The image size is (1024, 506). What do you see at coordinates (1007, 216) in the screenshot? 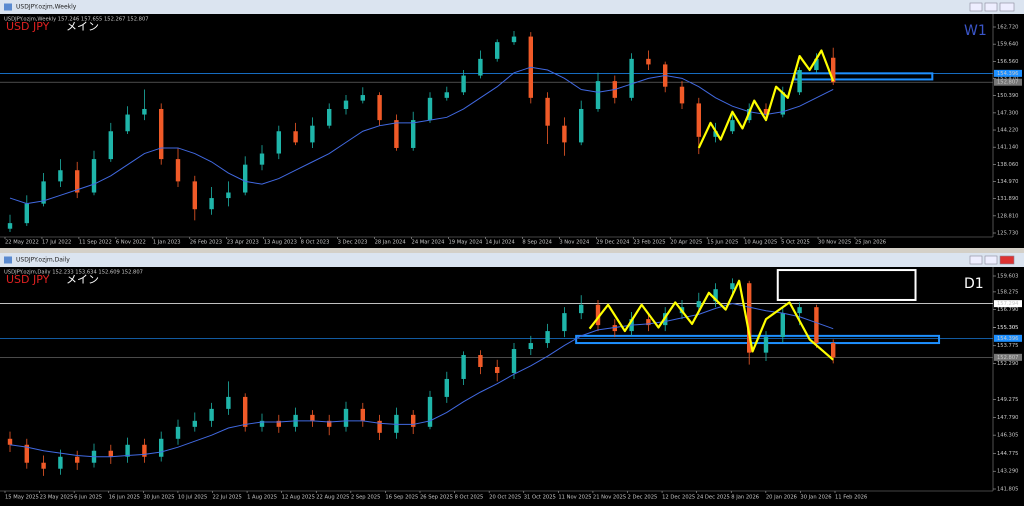
I see `y-tick-label: 128.810` at bounding box center [1007, 216].